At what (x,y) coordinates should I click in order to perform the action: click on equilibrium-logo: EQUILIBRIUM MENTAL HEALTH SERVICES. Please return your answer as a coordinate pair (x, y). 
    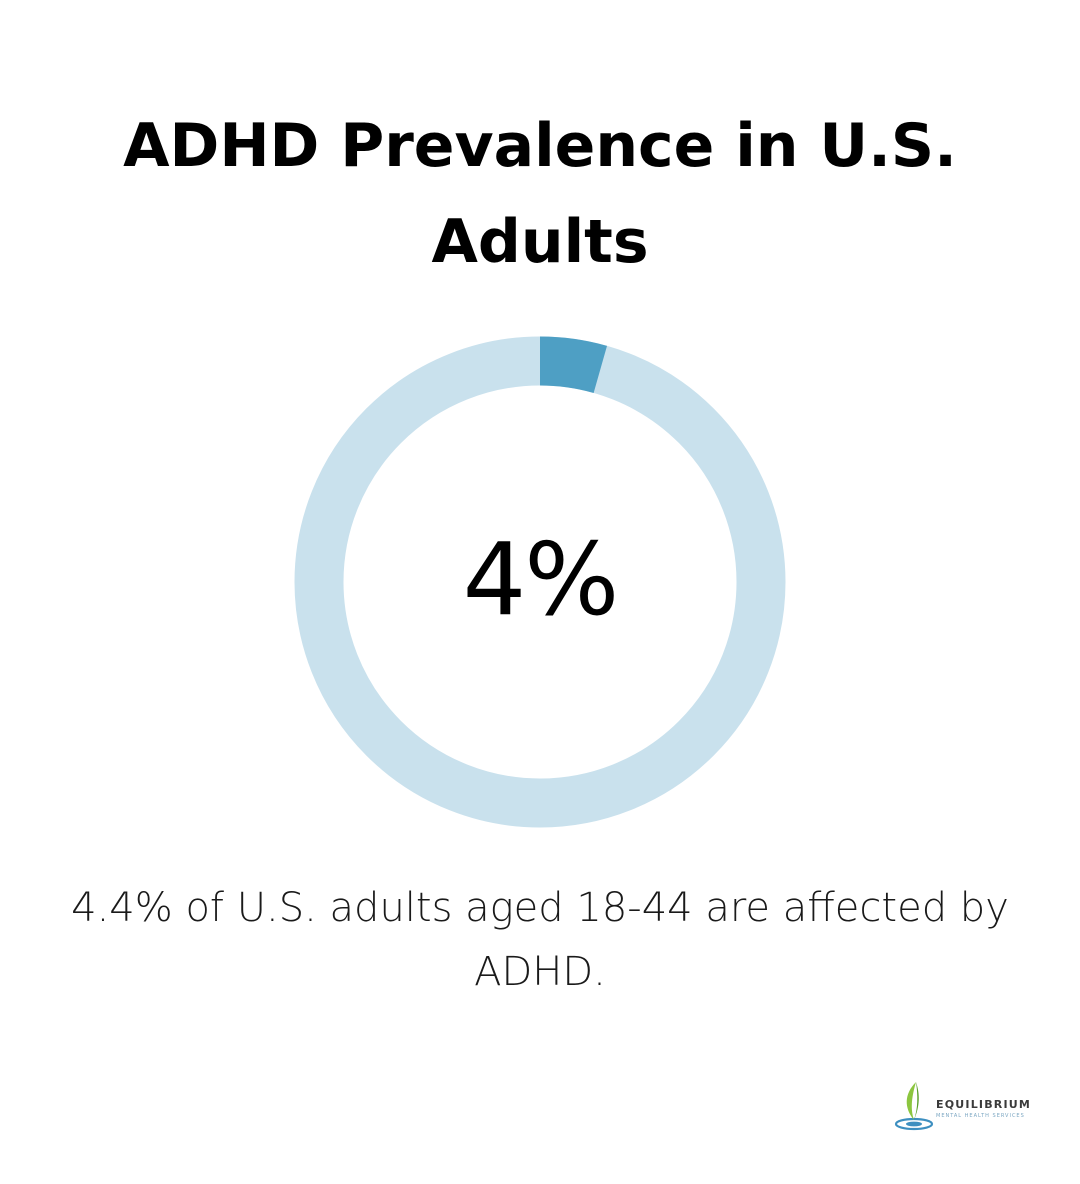
    Looking at the image, I should click on (964, 1105).